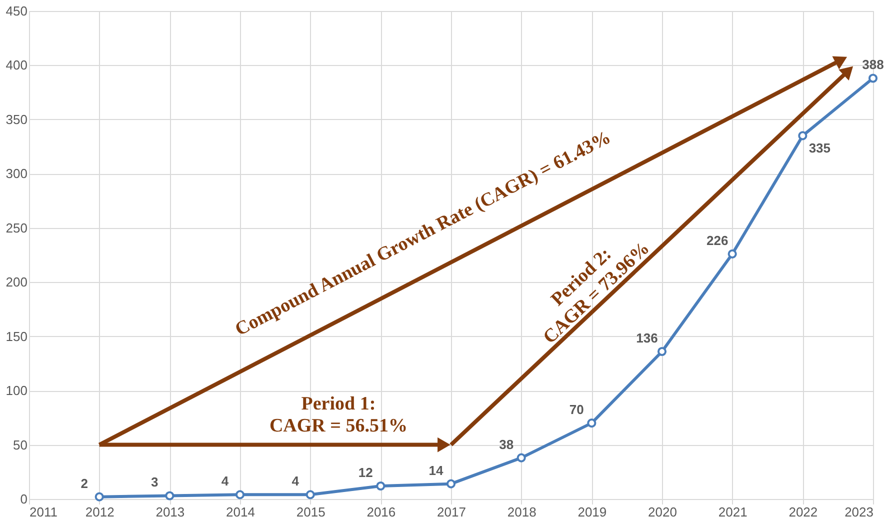  I want to click on y-tick-label: 300, so click(17, 174).